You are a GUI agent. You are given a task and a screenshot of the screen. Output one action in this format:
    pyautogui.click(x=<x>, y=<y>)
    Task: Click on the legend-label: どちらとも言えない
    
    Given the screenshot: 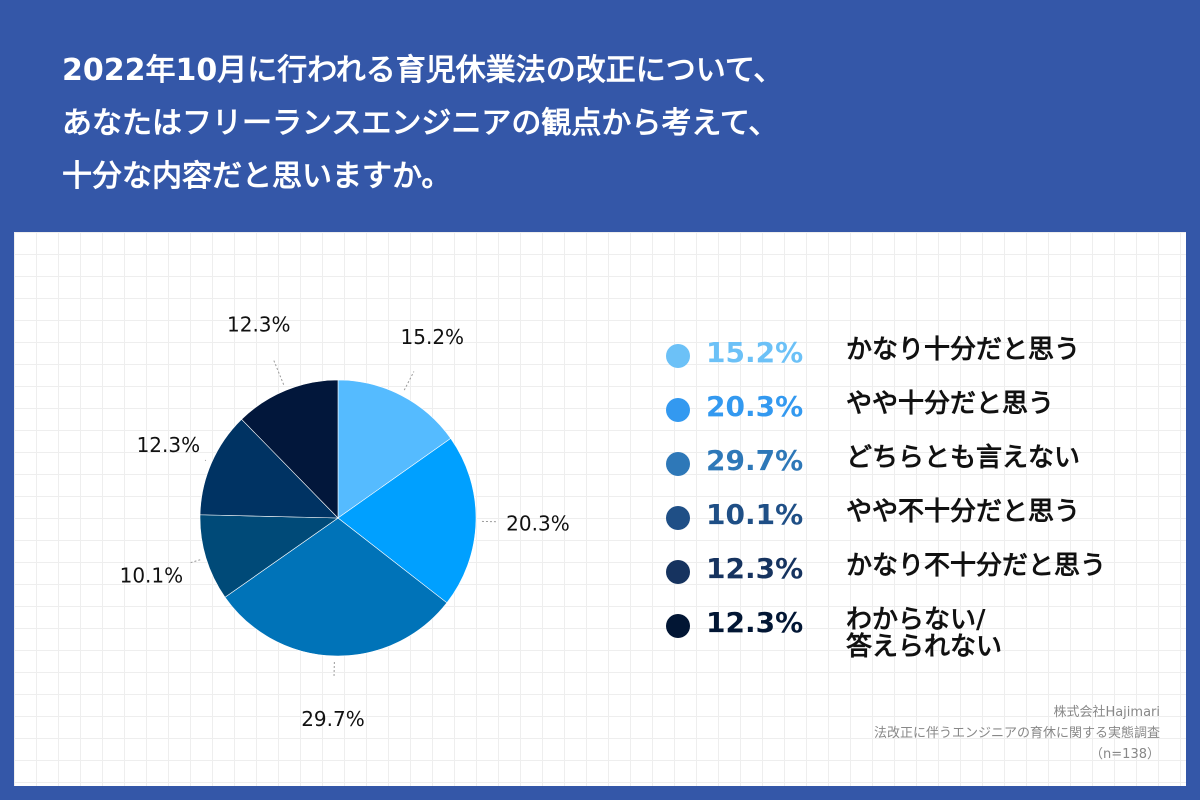 What is the action you would take?
    pyautogui.click(x=963, y=458)
    